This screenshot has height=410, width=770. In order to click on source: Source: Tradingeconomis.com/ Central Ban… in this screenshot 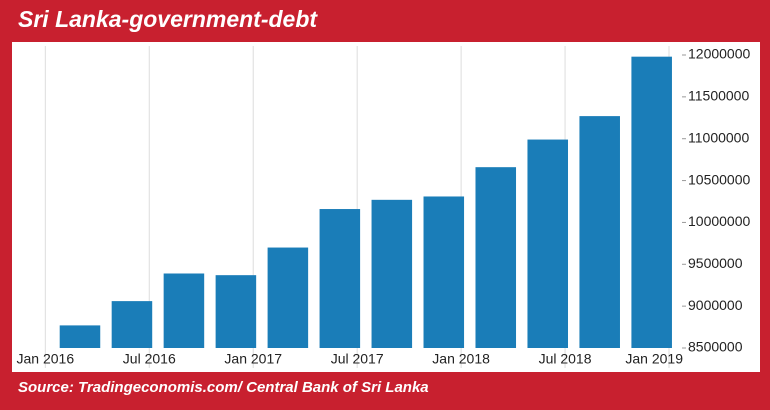, I will do `click(223, 387)`.